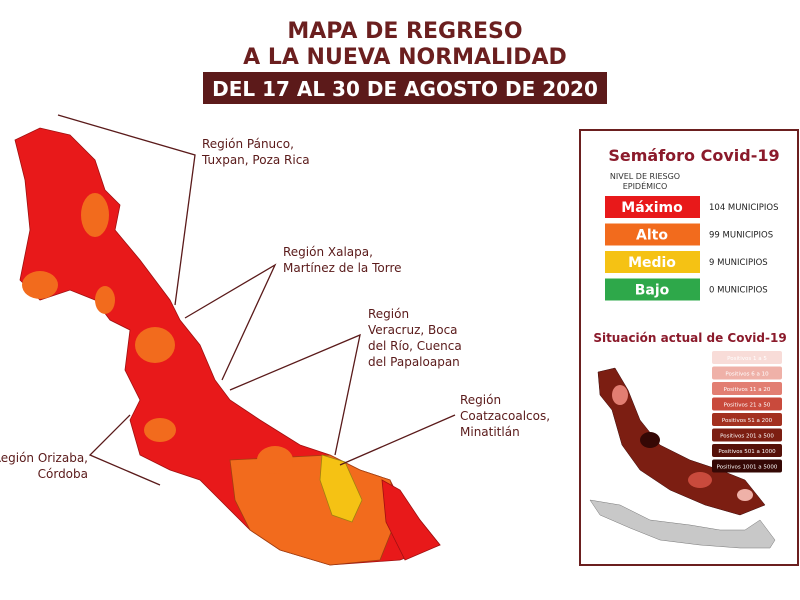  I want to click on region-label: Tuxpan, Poza Rica, so click(255, 160).